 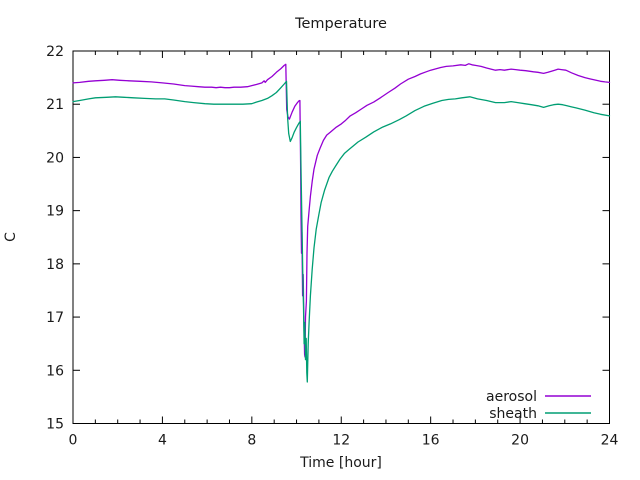 I want to click on x-tick-label: 8, so click(x=251, y=441).